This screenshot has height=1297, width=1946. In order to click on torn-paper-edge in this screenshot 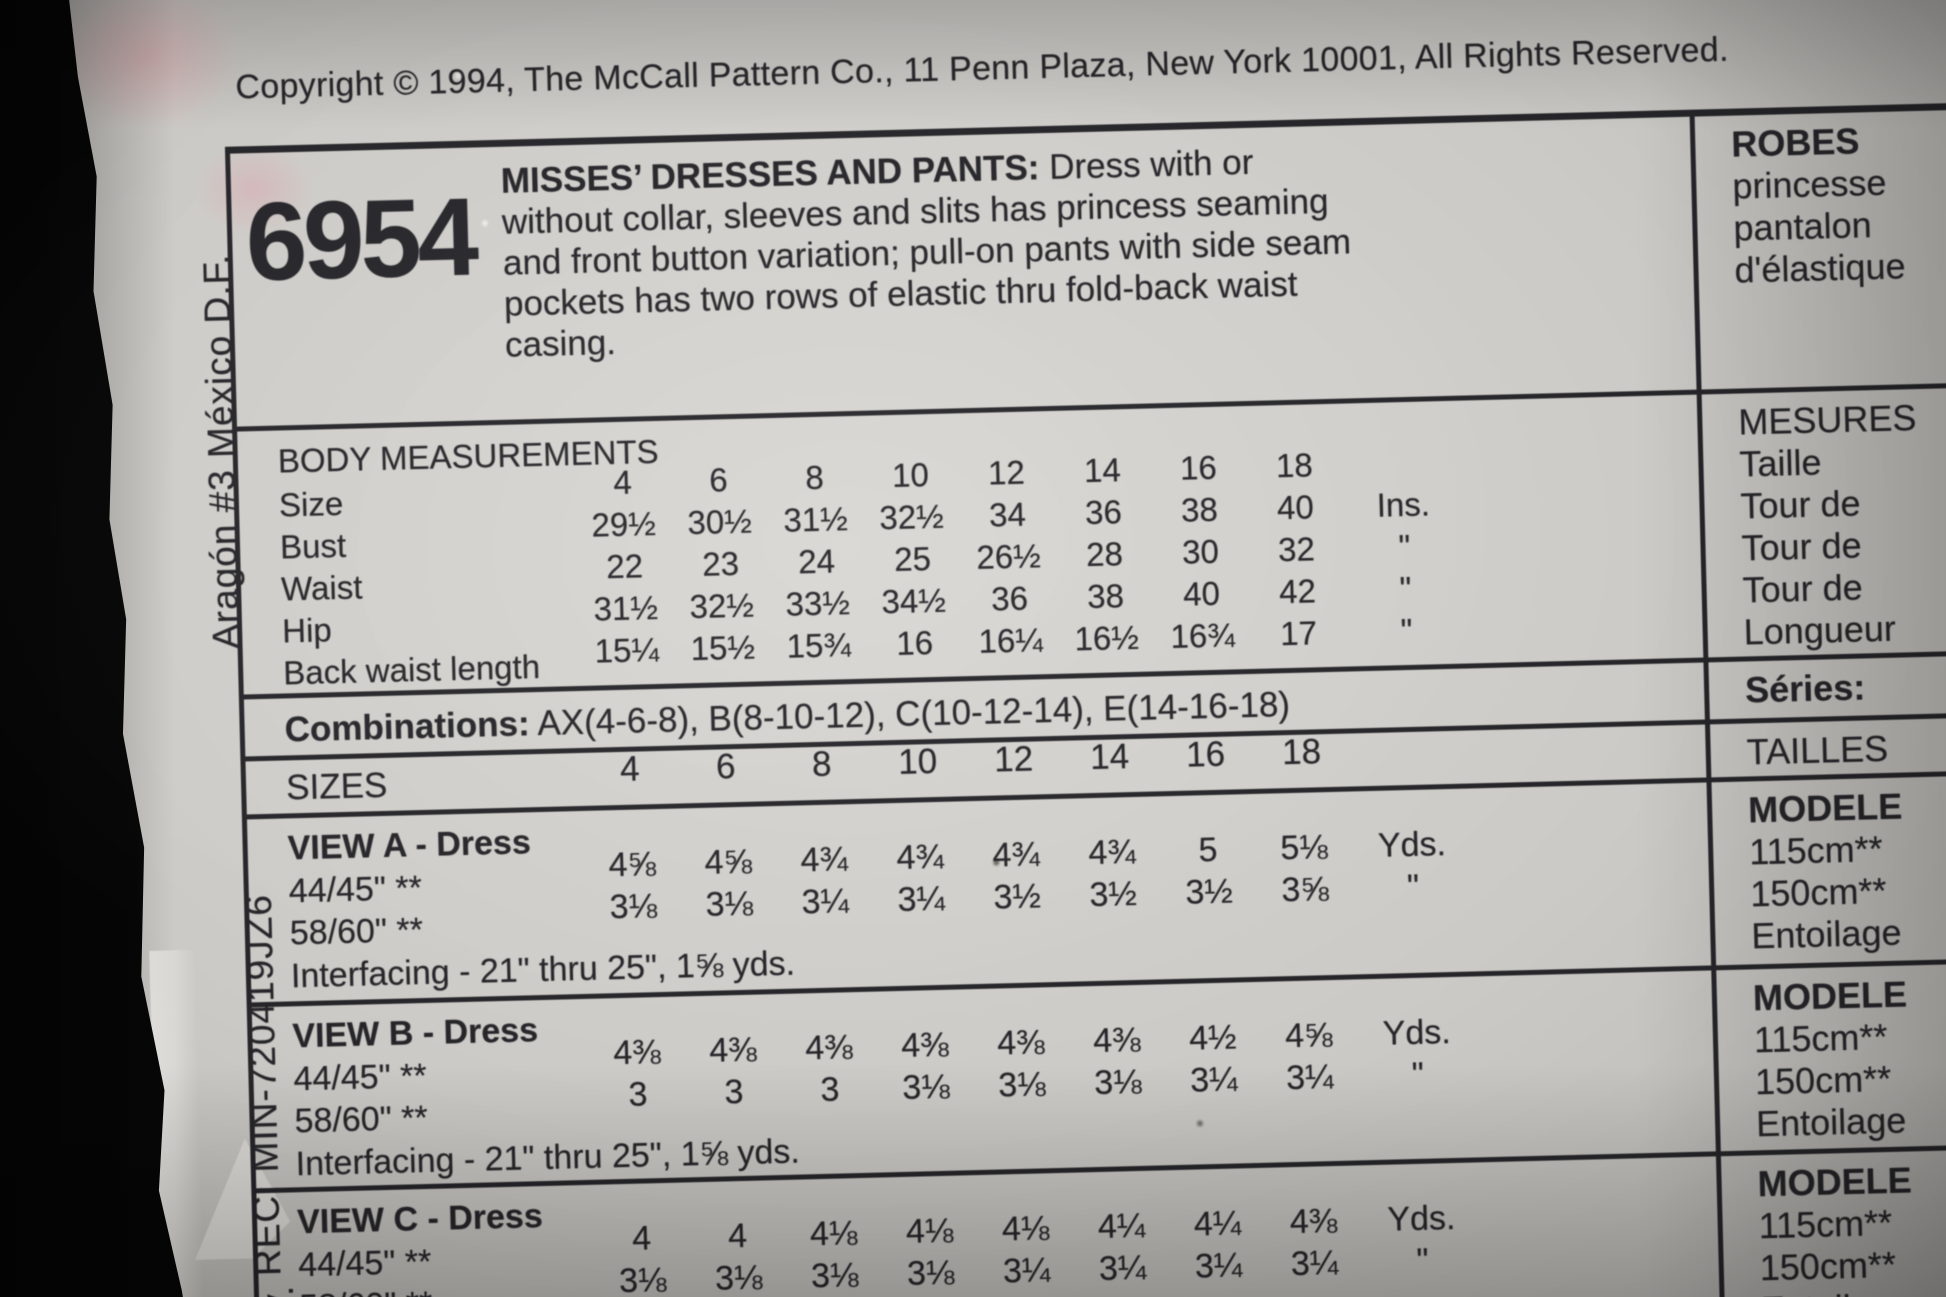, I will do `click(177, 1123)`.